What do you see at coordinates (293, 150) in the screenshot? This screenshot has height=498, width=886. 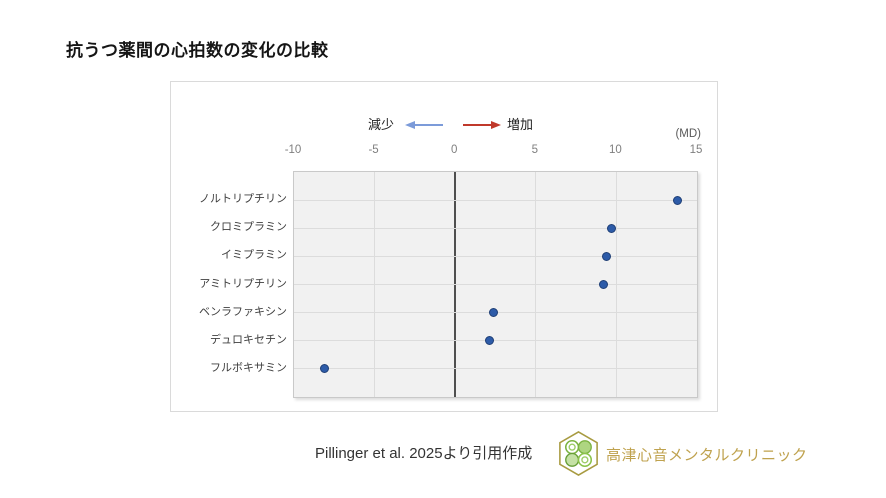 I see `x-tick-label: -10` at bounding box center [293, 150].